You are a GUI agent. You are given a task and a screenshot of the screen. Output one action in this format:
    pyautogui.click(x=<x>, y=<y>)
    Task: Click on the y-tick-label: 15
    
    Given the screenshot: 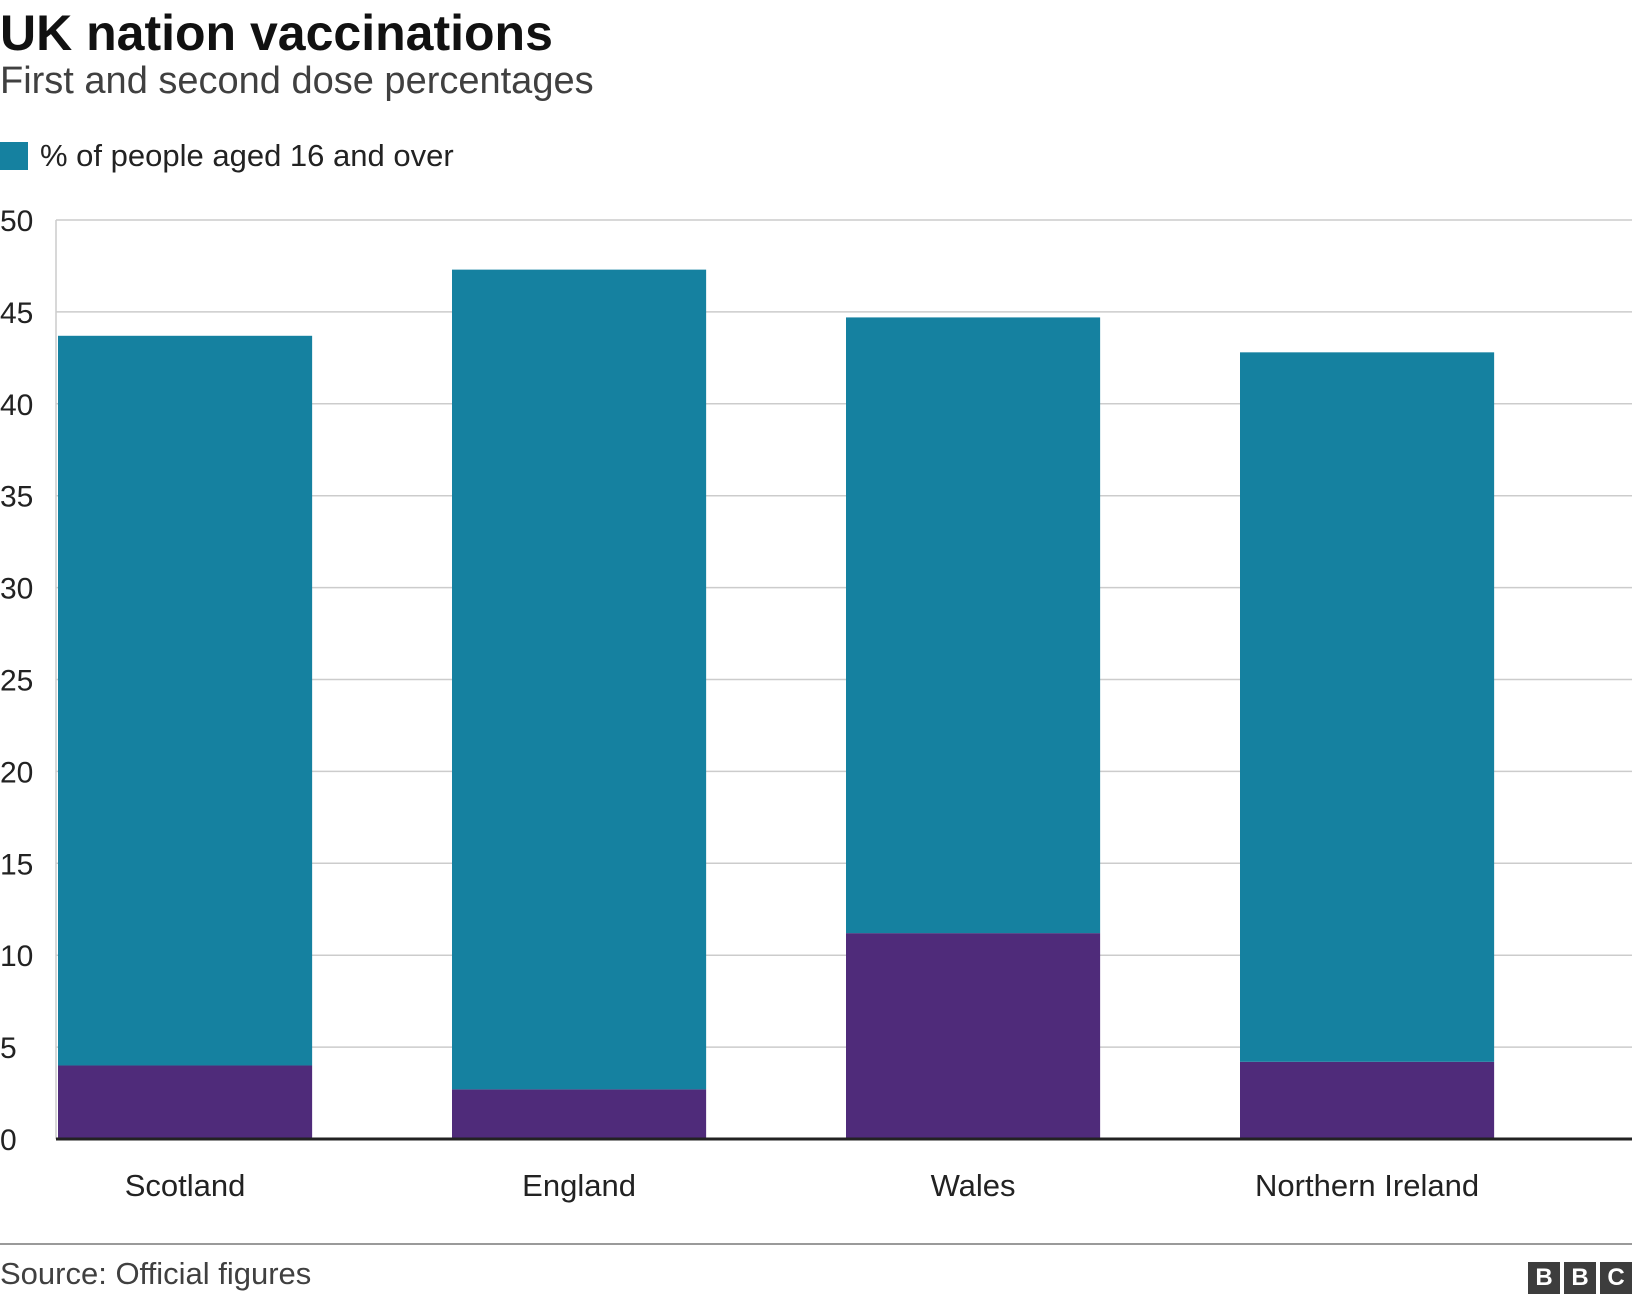 What is the action you would take?
    pyautogui.click(x=16, y=864)
    